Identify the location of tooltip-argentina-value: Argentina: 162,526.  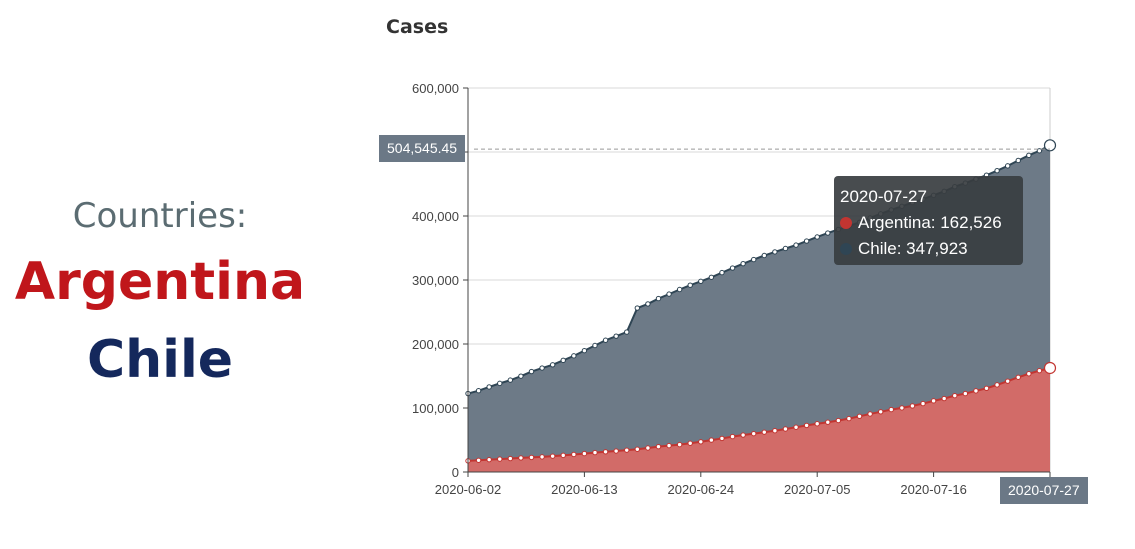
(930, 222).